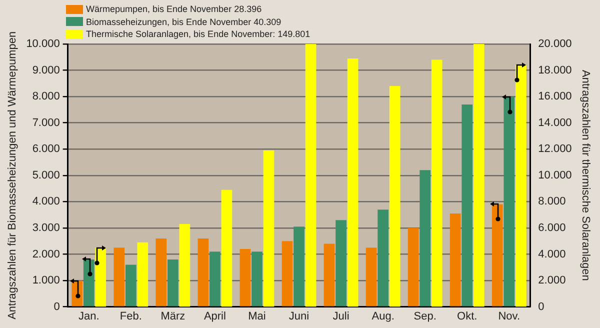  Describe the element at coordinates (46, 254) in the screenshot. I see `y-tick-label: 2.000` at that location.